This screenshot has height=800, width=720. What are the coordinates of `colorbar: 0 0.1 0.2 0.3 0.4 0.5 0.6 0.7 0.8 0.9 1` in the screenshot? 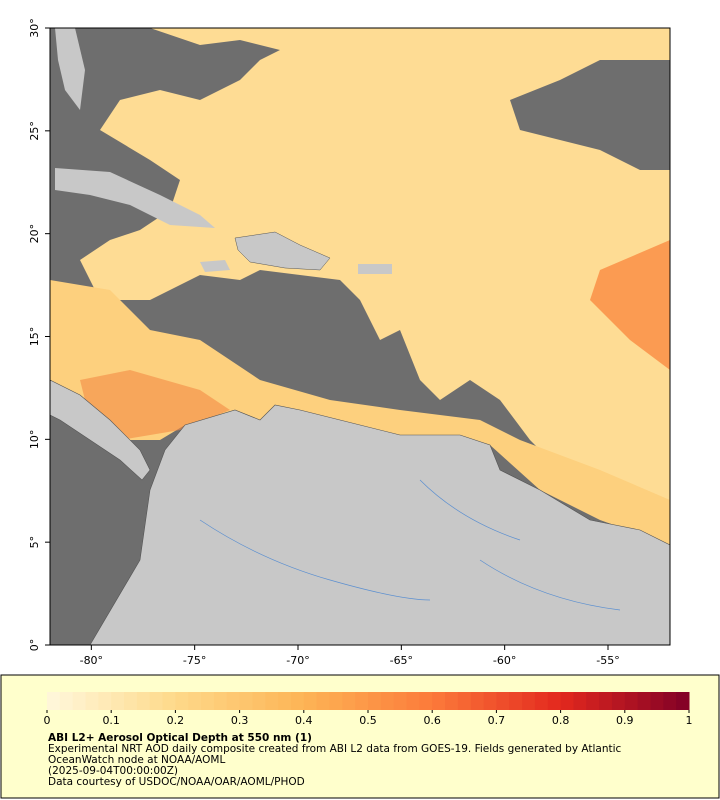 It's located at (368, 709).